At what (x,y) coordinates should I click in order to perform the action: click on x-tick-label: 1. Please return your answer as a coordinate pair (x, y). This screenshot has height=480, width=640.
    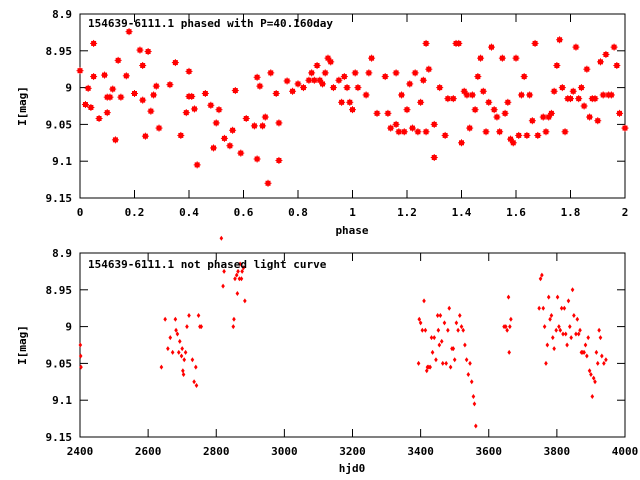
    Looking at the image, I should click on (352, 212).